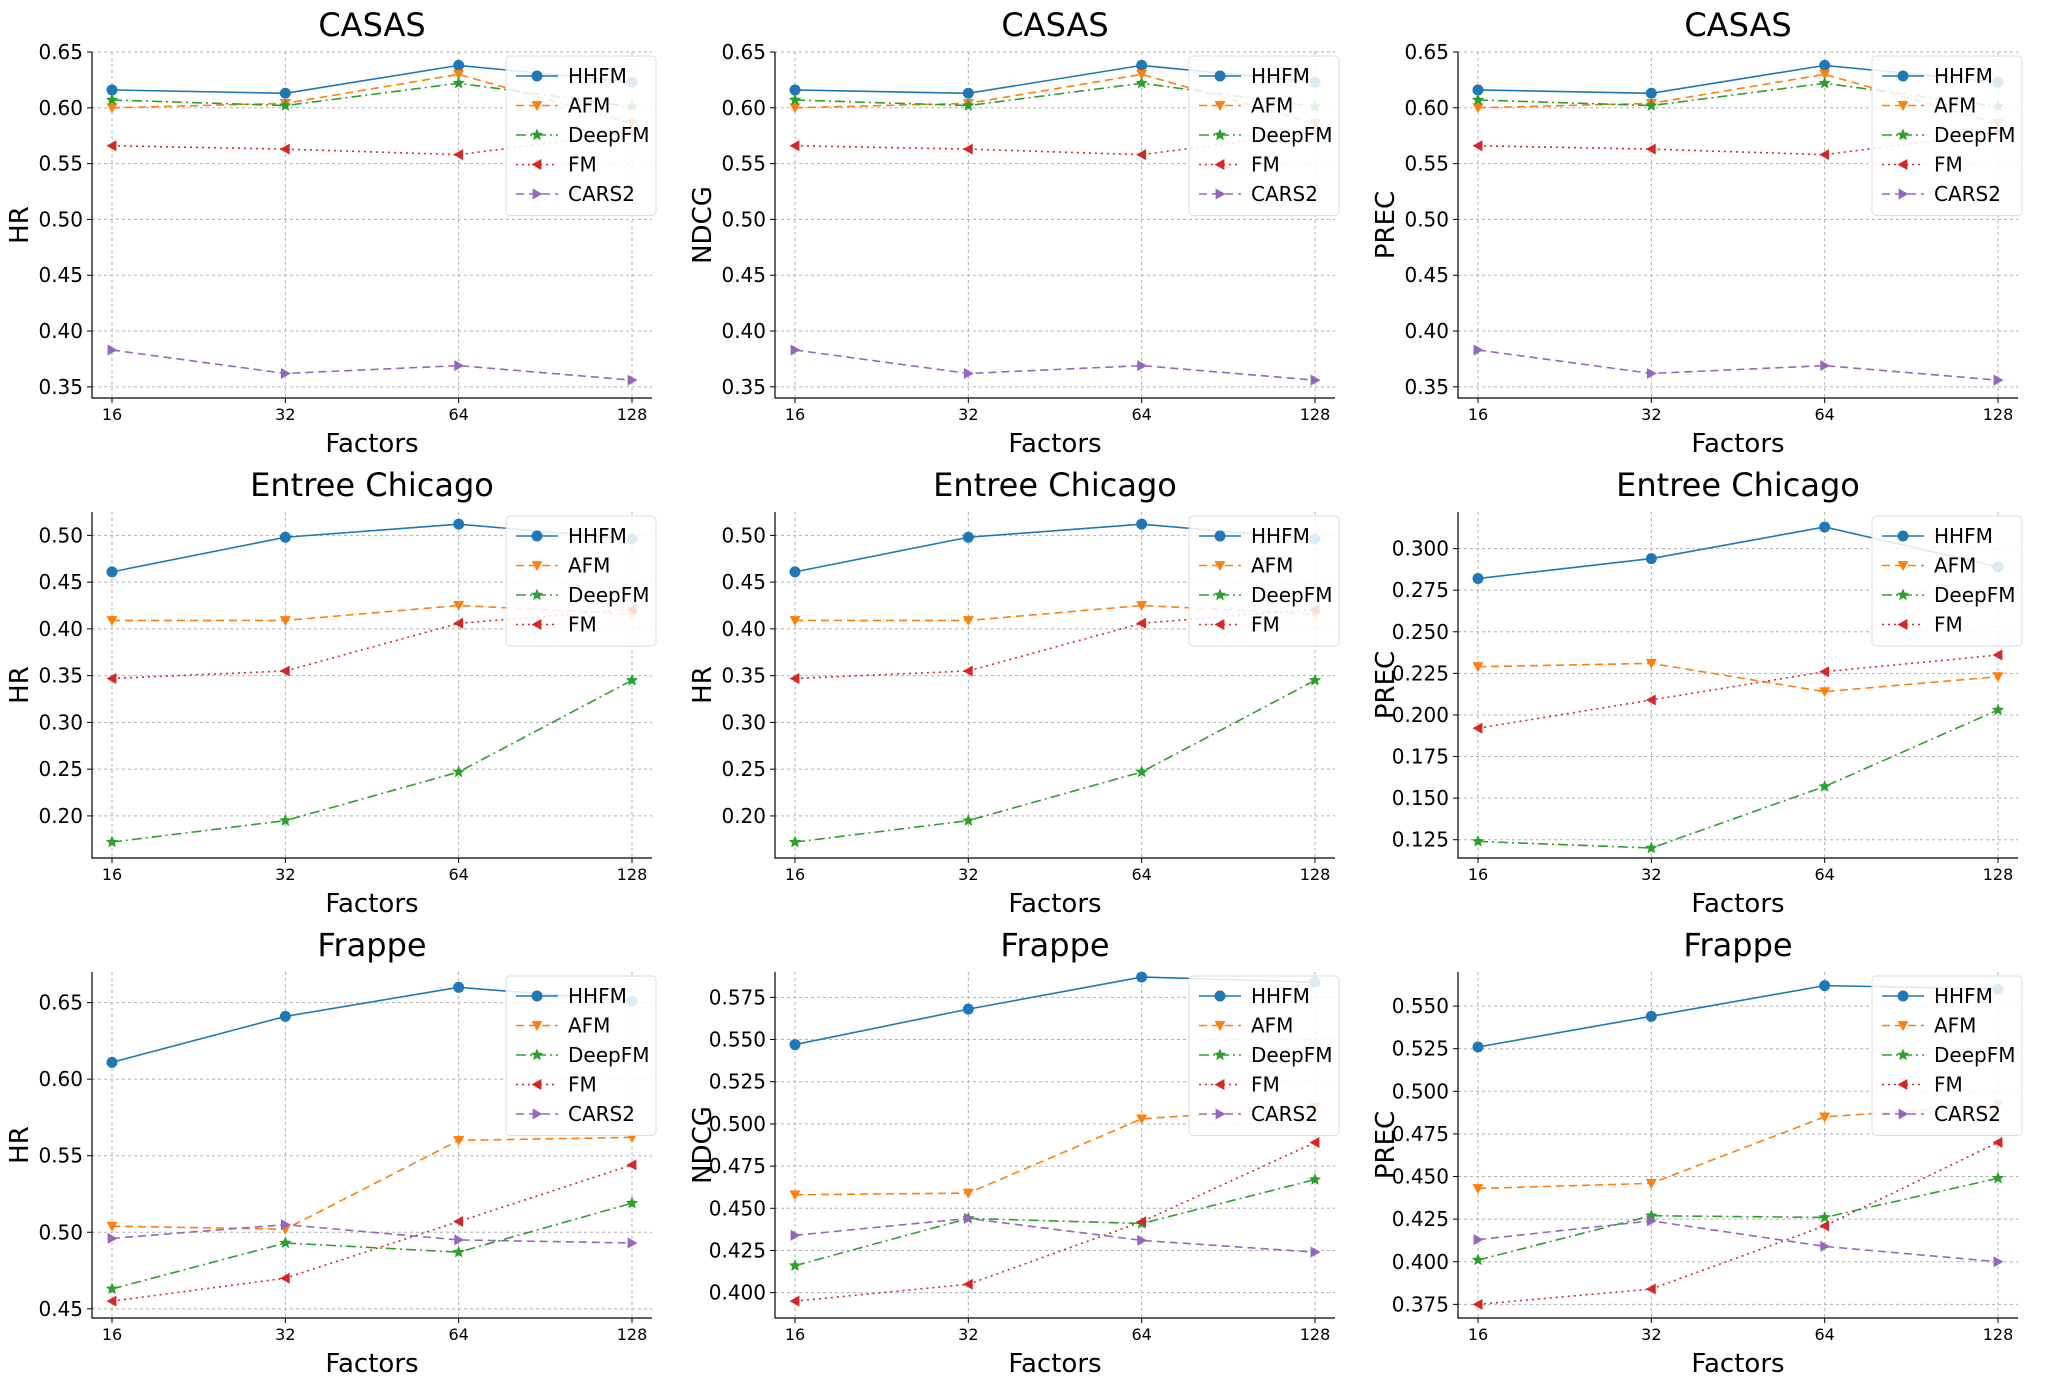 This screenshot has height=1384, width=2048. I want to click on y-tick-label: 0.40, so click(60, 629).